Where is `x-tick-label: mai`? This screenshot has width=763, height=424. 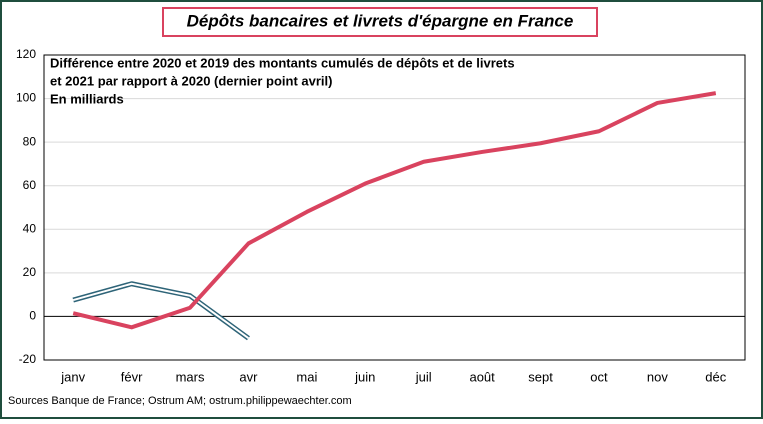
x-tick-label: mai is located at coordinates (306, 376).